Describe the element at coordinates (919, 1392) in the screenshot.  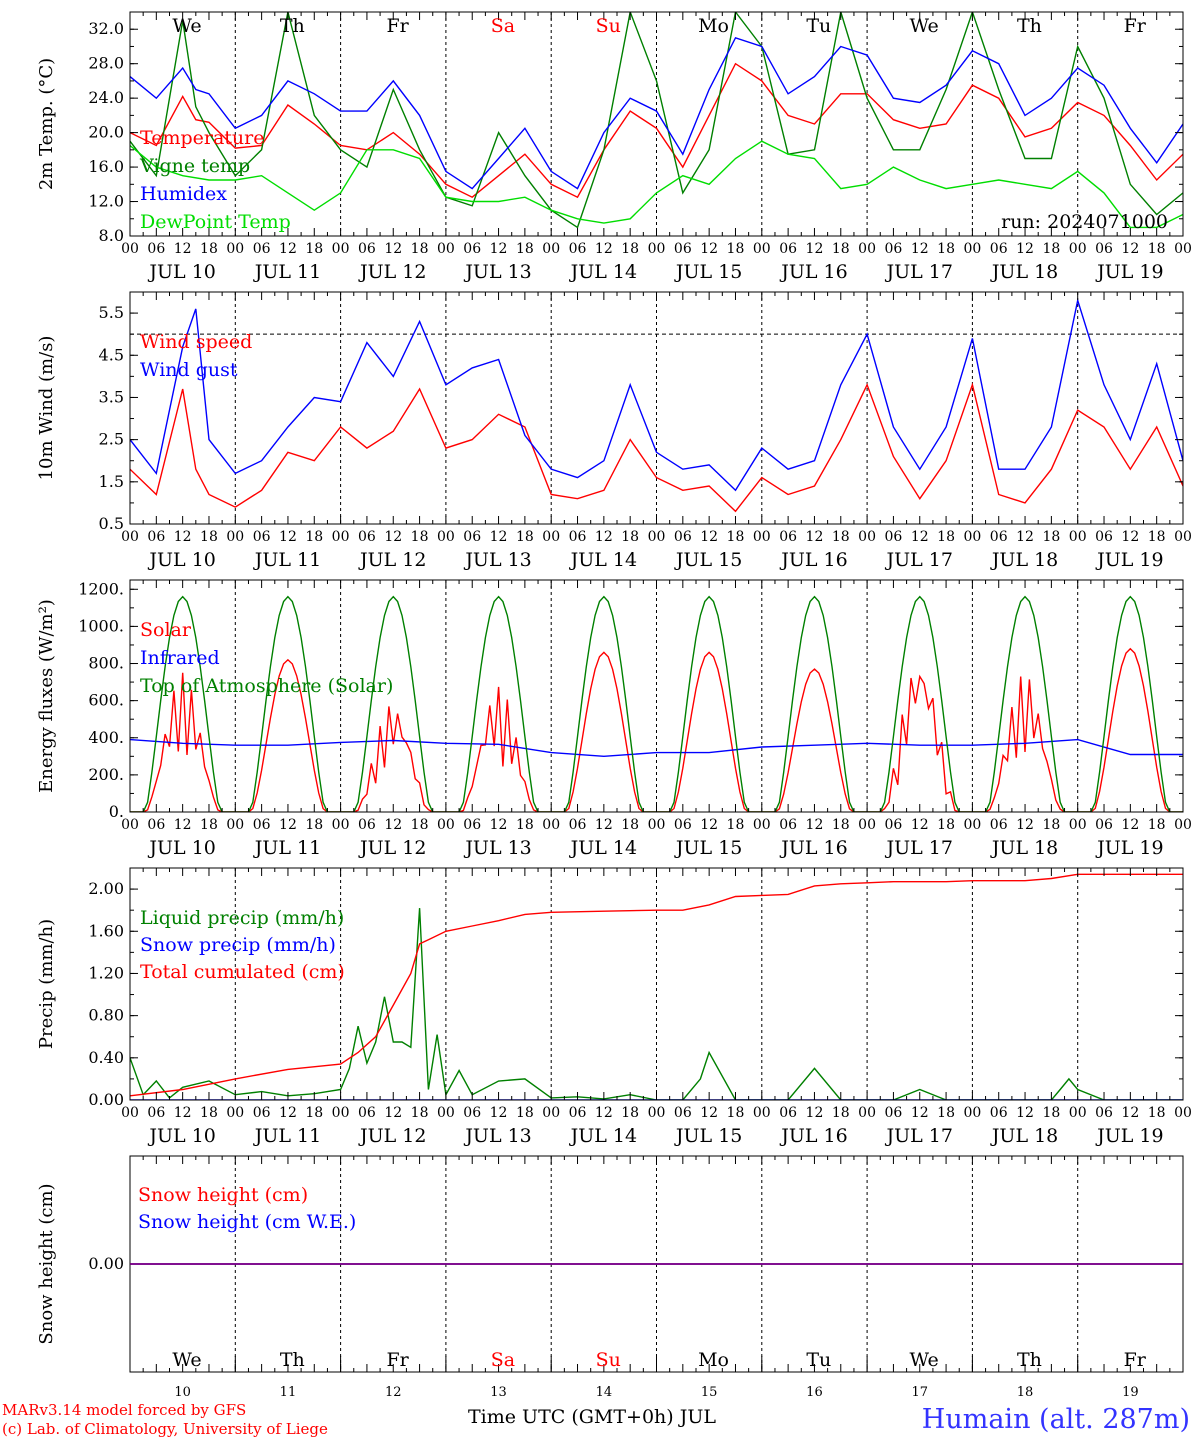
I see `day-number: 17` at that location.